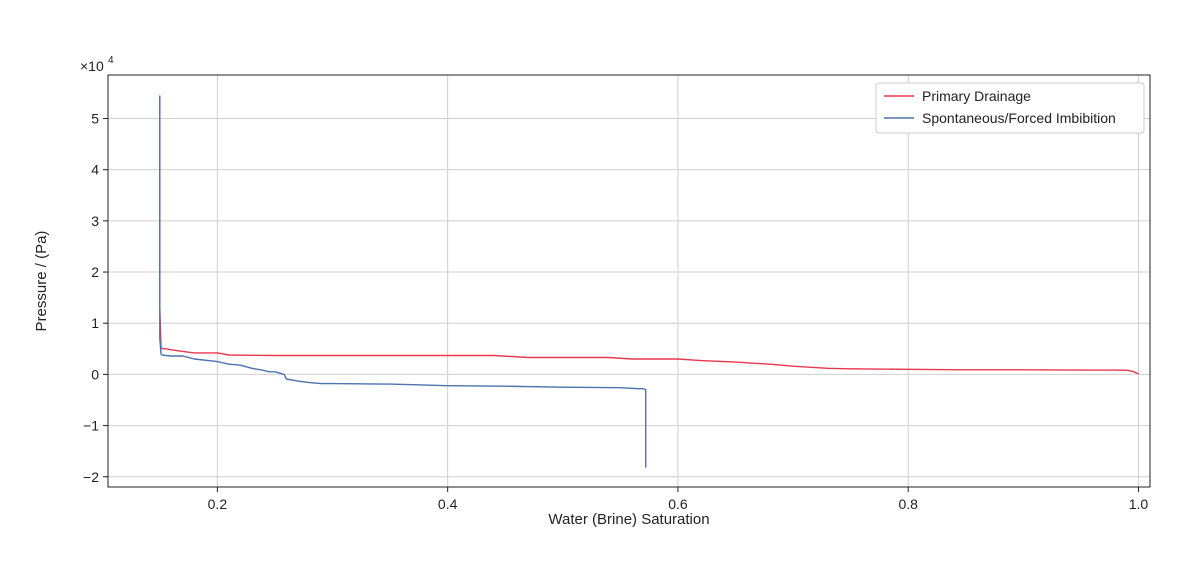  I want to click on x-tick-label: 0.2, so click(218, 504).